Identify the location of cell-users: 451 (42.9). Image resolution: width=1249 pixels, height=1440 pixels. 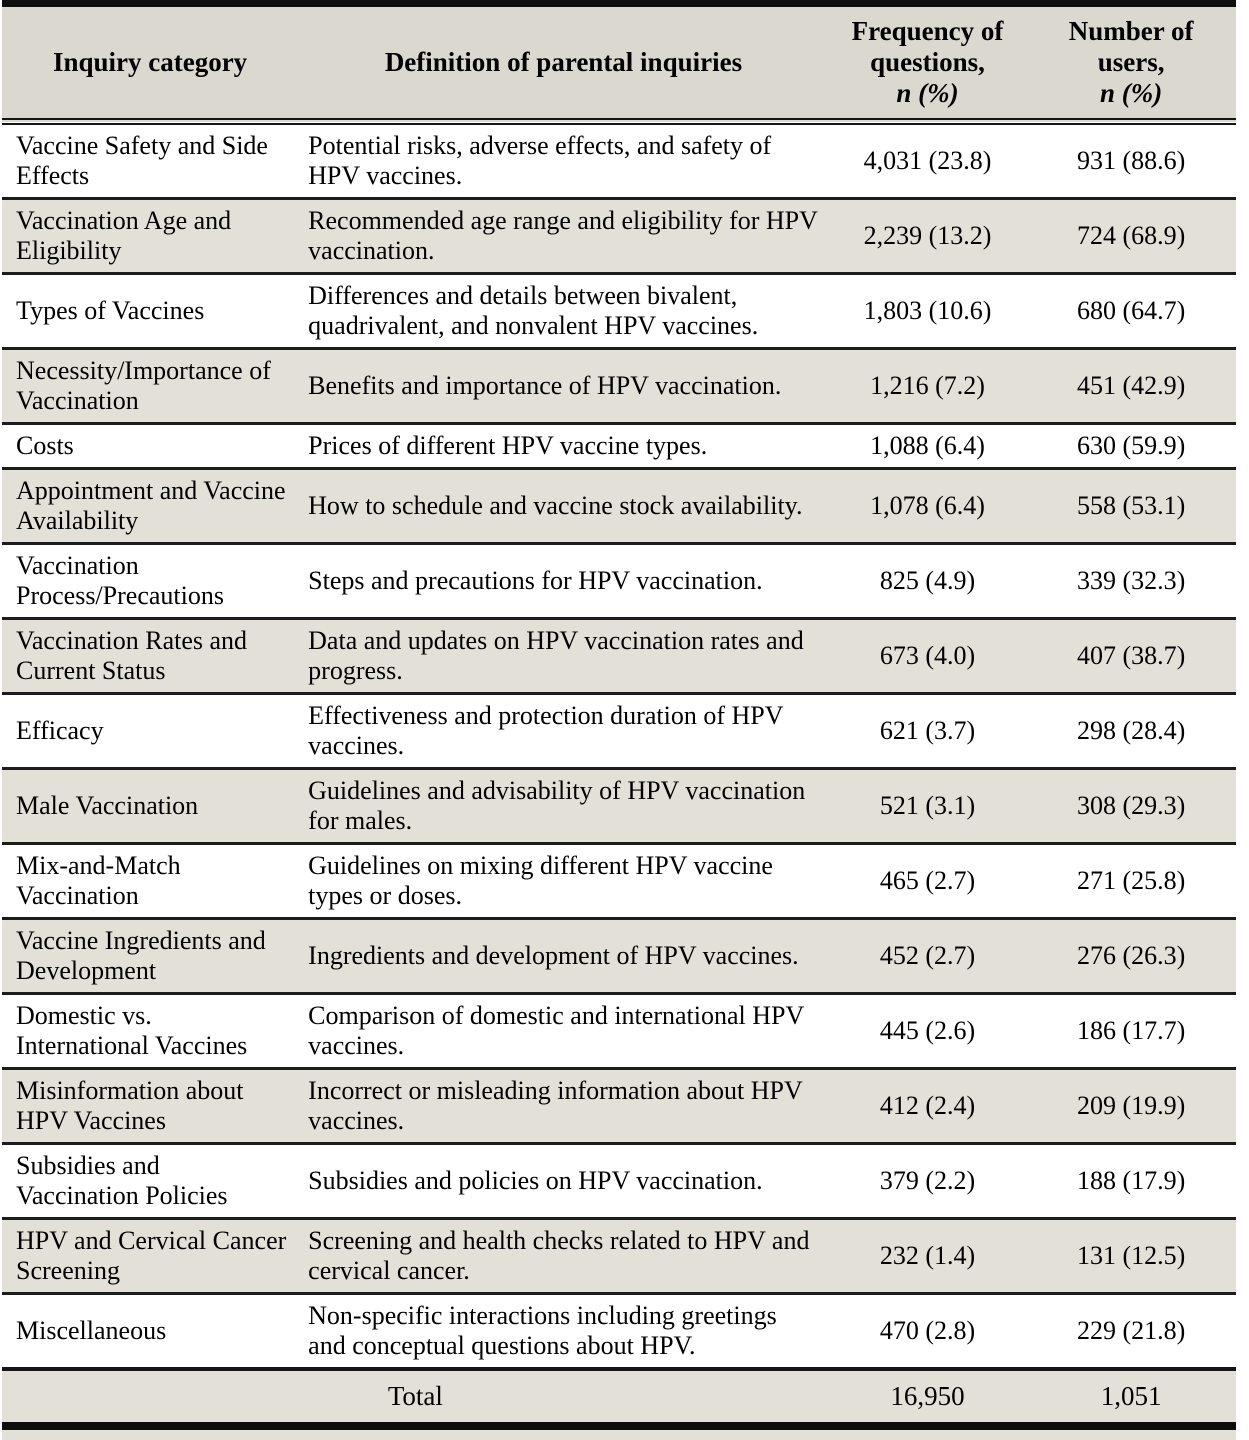
(1131, 385).